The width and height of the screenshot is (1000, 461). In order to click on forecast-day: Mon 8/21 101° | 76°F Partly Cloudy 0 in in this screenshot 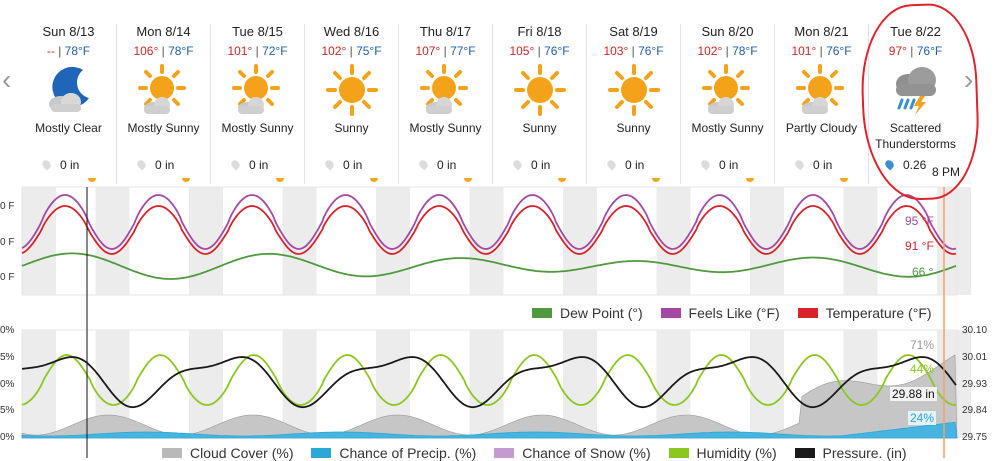, I will do `click(821, 104)`.